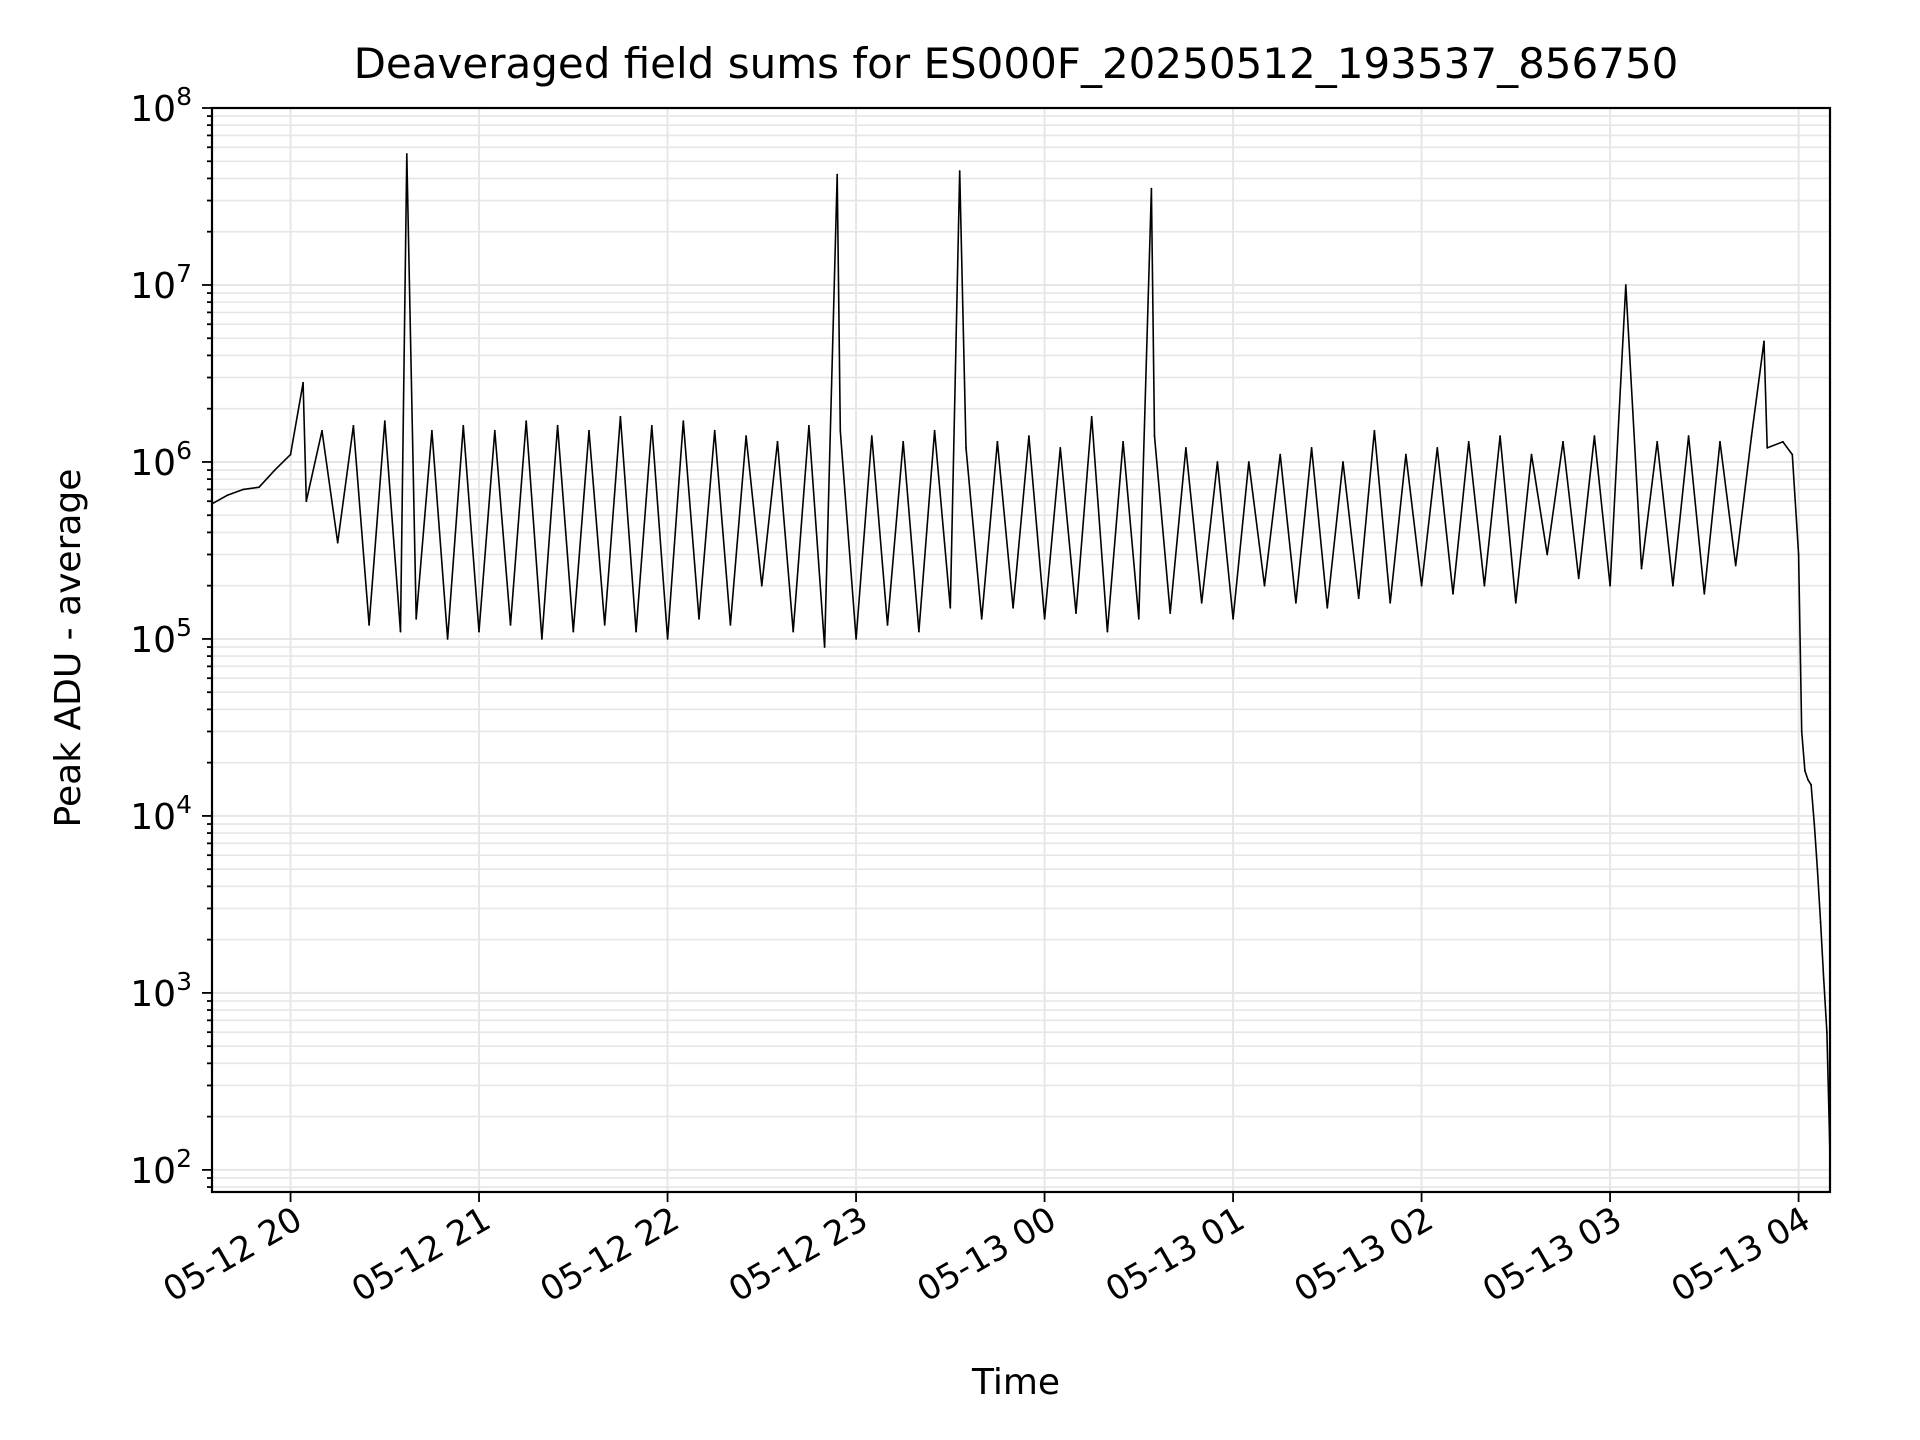  What do you see at coordinates (1015, 1382) in the screenshot?
I see `x-axis-label: Time` at bounding box center [1015, 1382].